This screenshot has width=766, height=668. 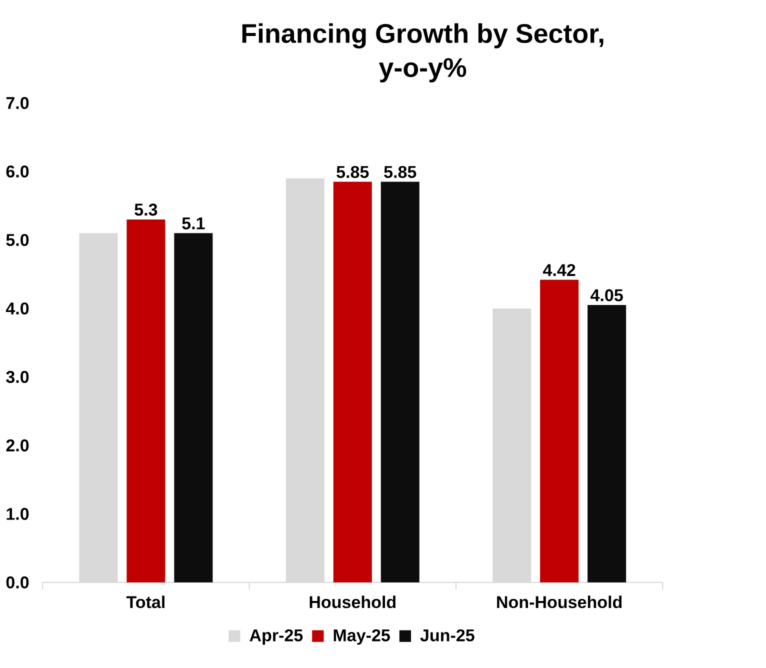 I want to click on y-tick-label: 5.0, so click(x=17, y=240).